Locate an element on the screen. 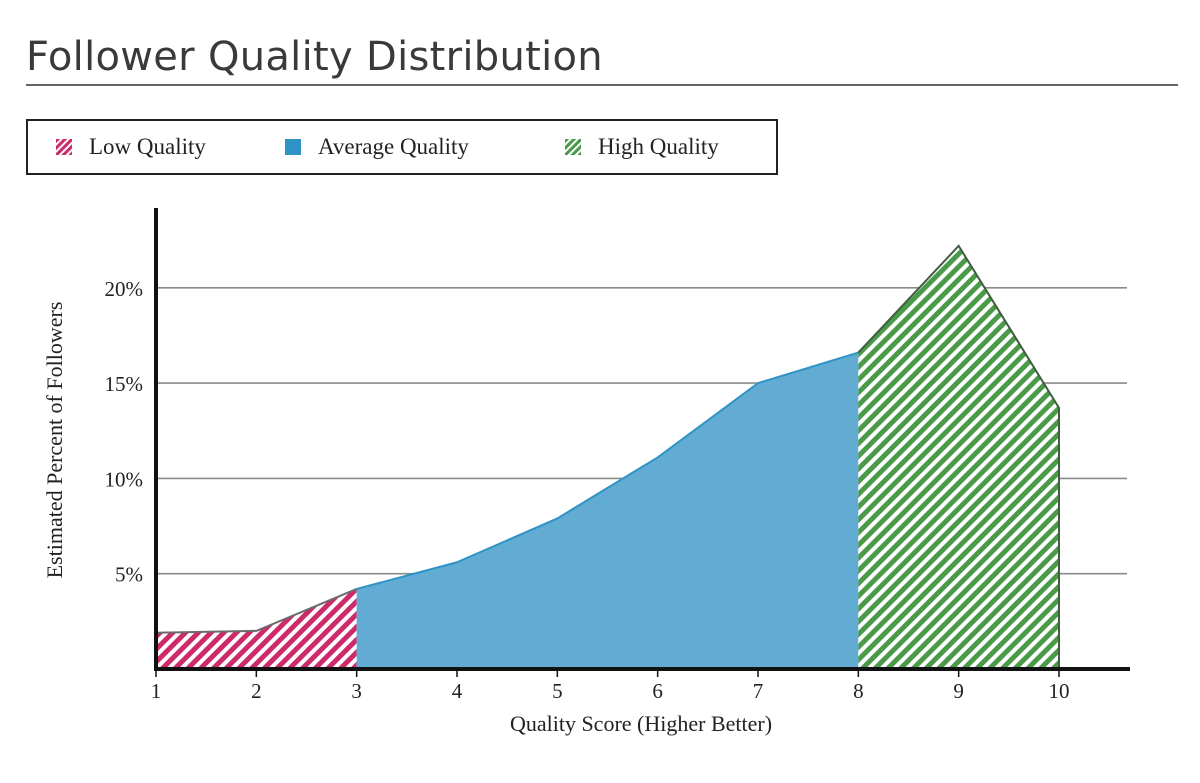  x-axis-title: Quality Score (Higher Better) is located at coordinates (641, 723).